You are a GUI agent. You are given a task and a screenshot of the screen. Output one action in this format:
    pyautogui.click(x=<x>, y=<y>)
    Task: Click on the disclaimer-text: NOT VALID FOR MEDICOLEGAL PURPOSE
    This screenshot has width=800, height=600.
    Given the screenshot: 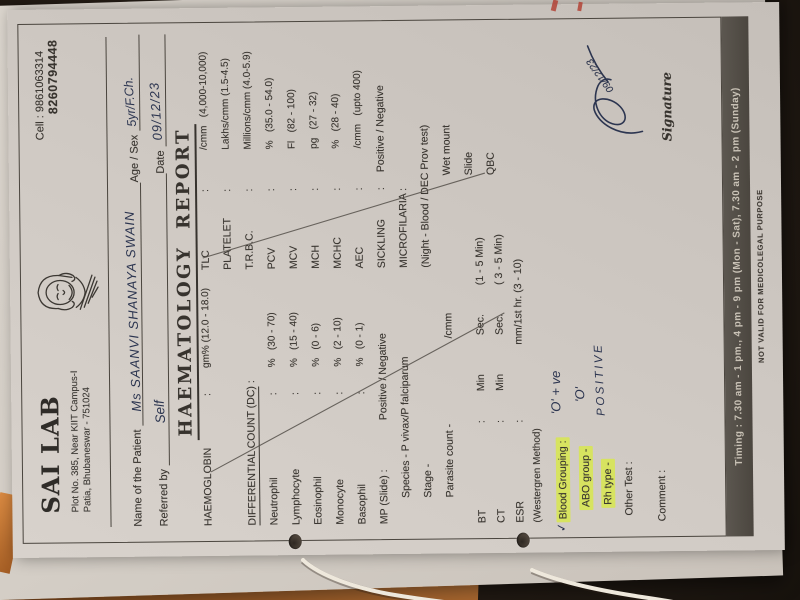 What is the action you would take?
    pyautogui.click(x=760, y=276)
    